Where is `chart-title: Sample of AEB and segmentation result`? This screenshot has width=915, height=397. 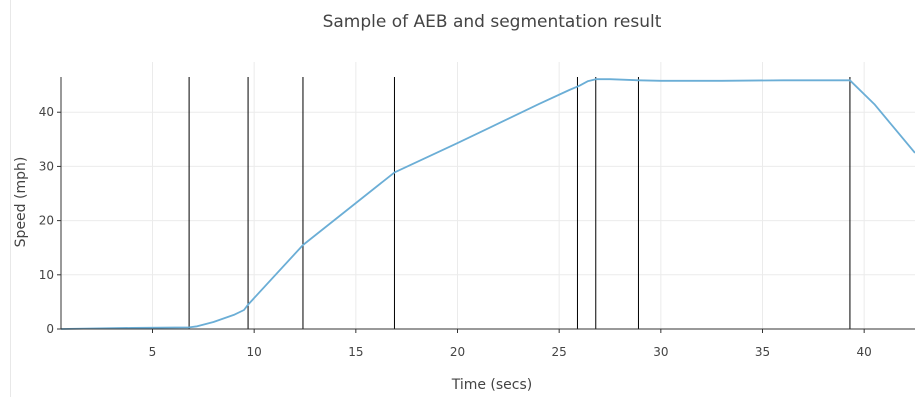 chart-title: Sample of AEB and segmentation result is located at coordinates (492, 22).